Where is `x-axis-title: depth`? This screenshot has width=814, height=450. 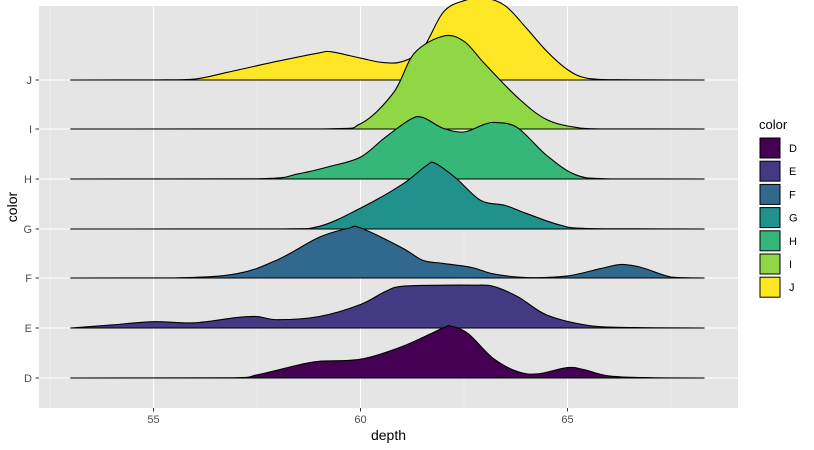 x-axis-title: depth is located at coordinates (388, 435).